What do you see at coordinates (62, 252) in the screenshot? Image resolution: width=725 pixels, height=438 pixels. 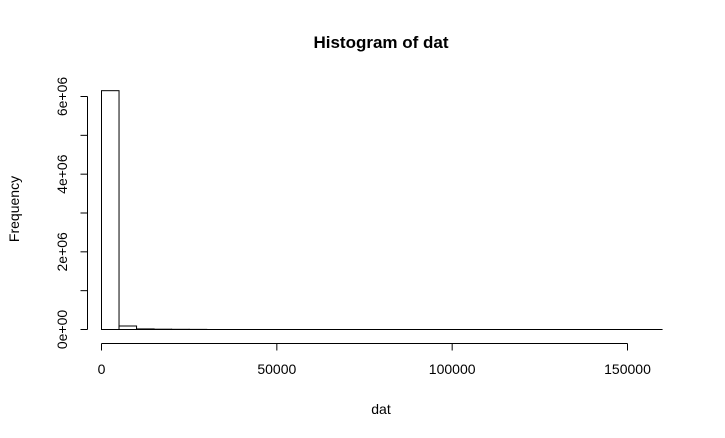 I see `y-tick-label: 2e+06` at bounding box center [62, 252].